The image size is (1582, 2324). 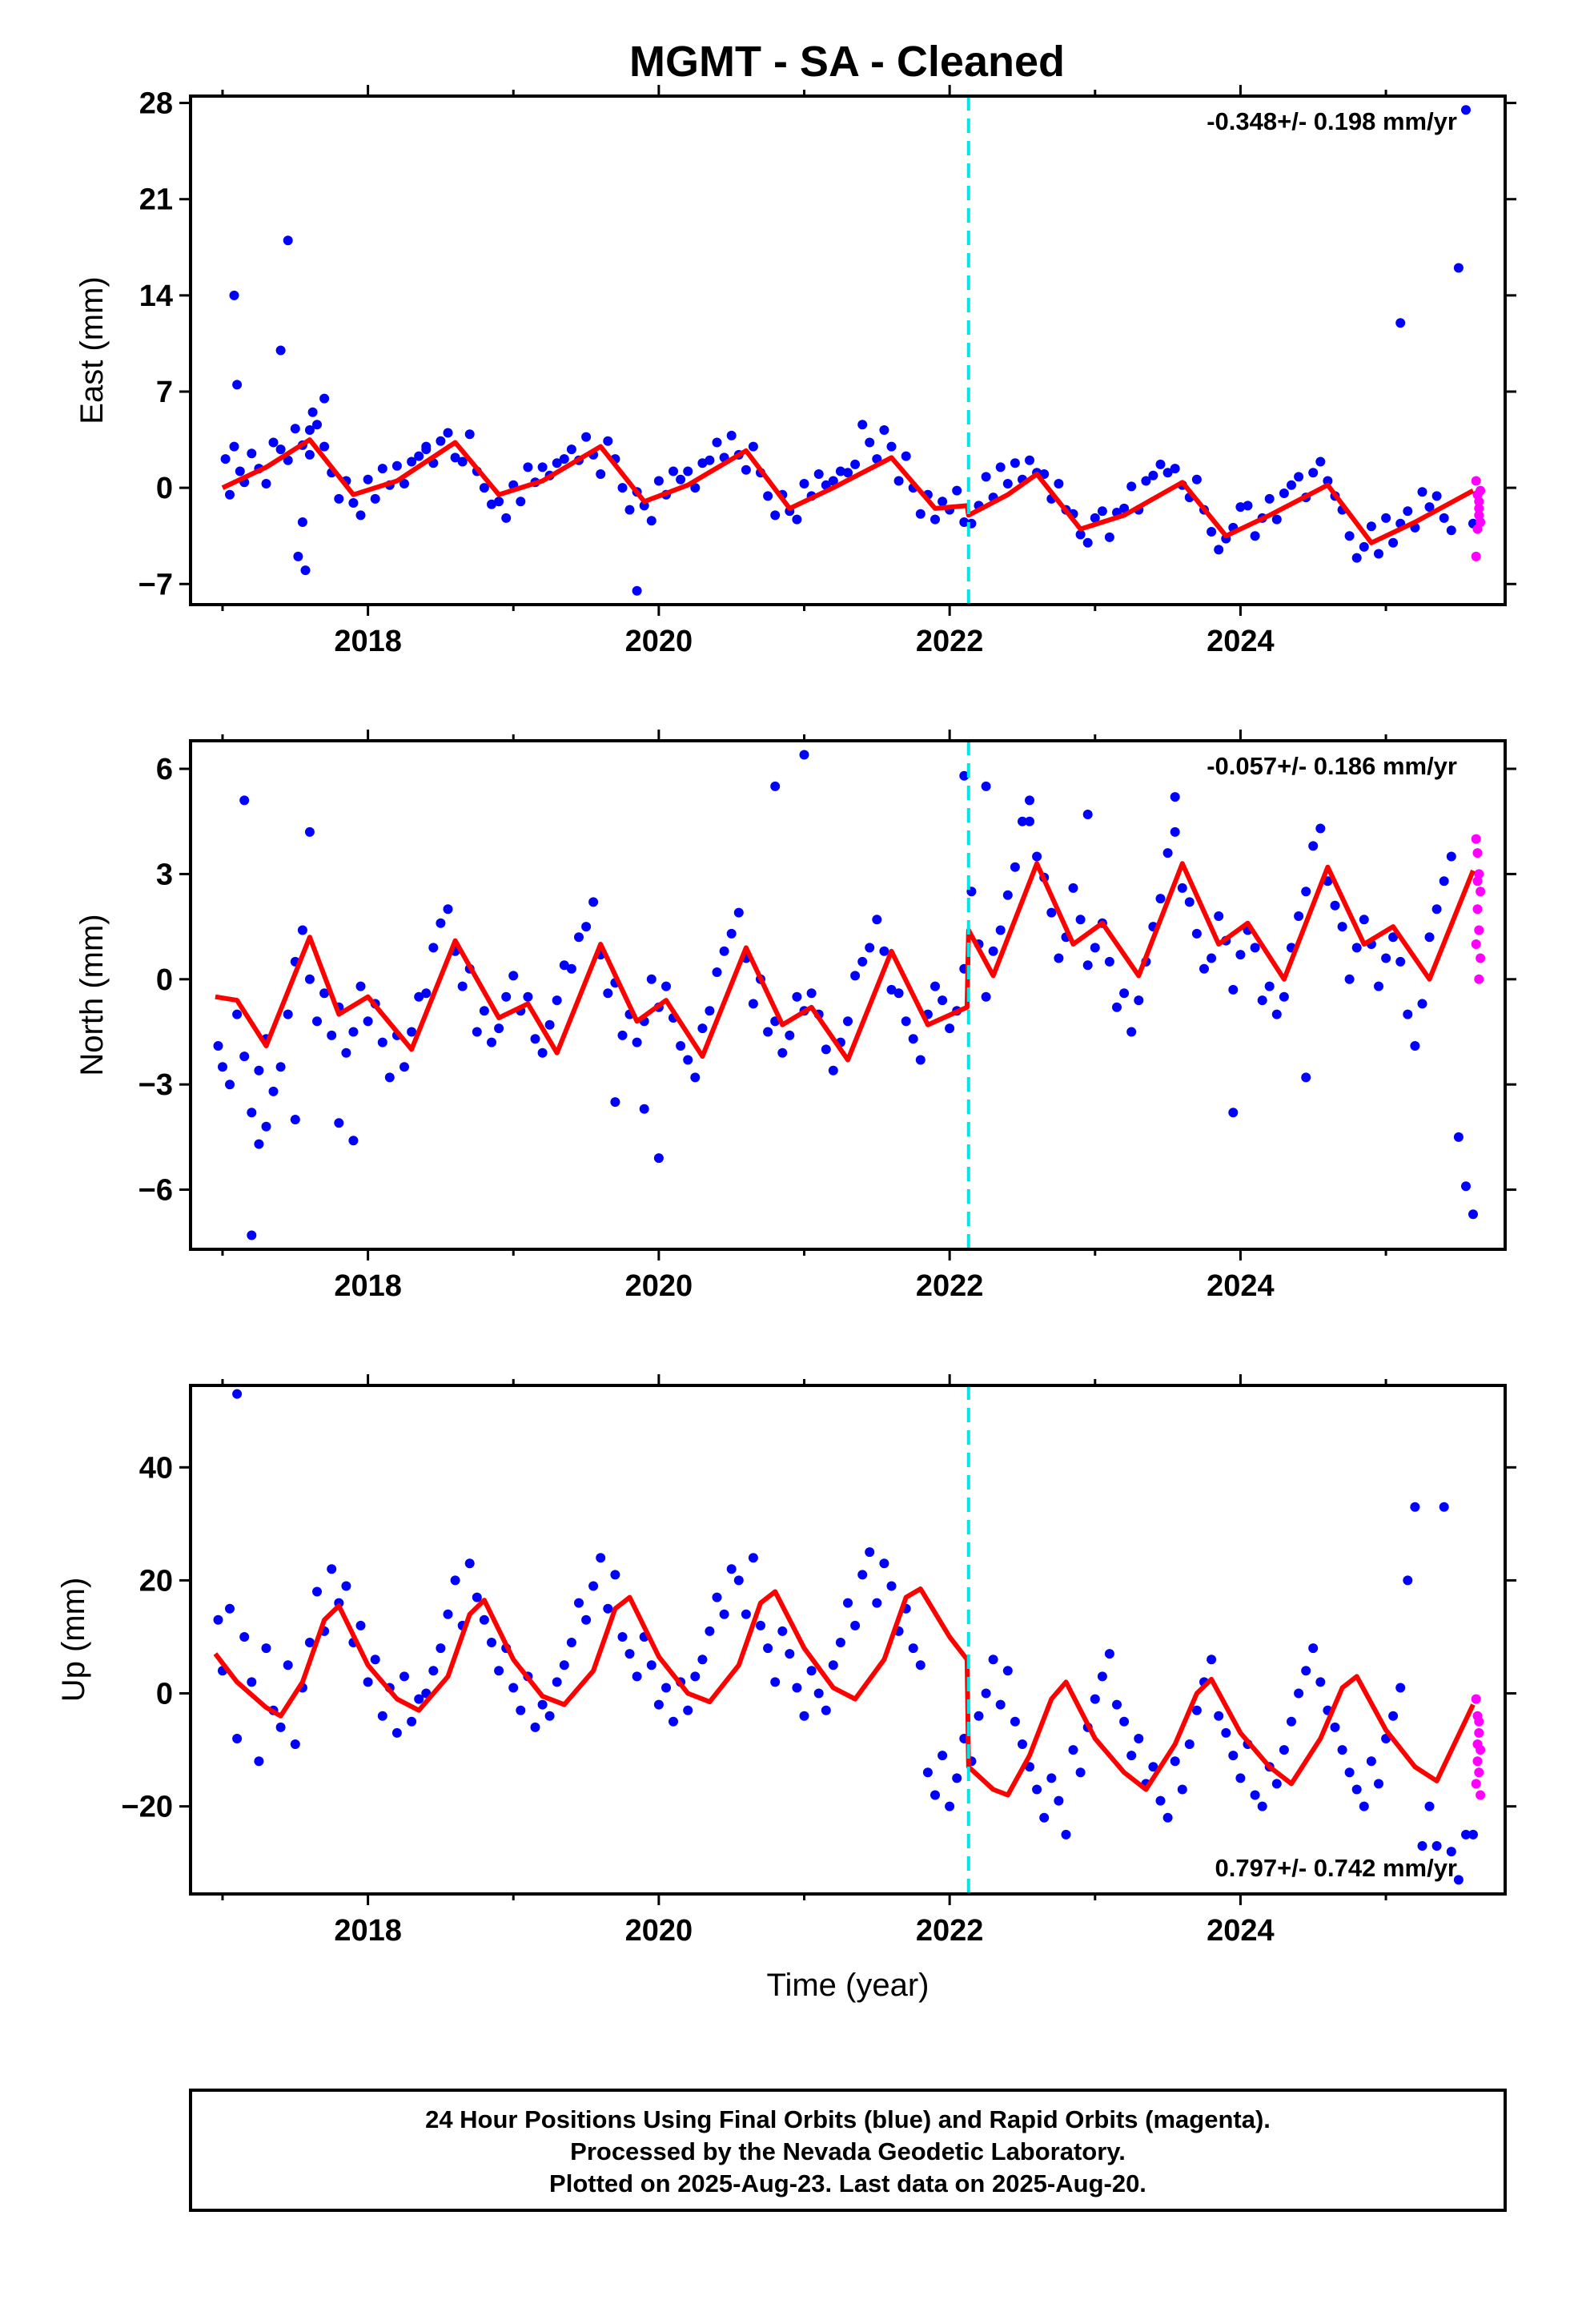 What do you see at coordinates (156, 200) in the screenshot?
I see `east-ytick-label: 21` at bounding box center [156, 200].